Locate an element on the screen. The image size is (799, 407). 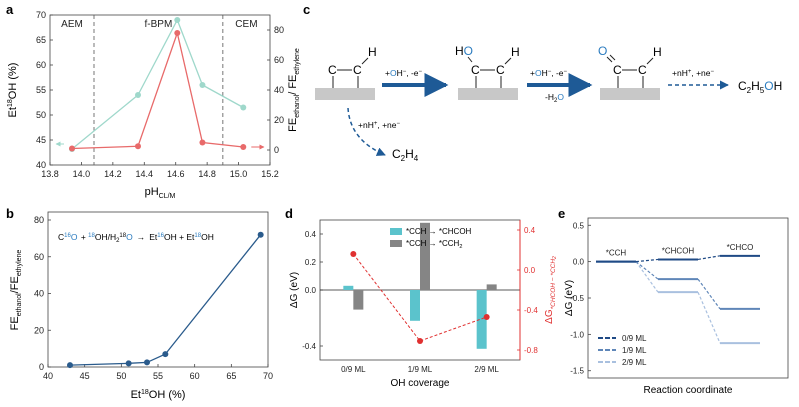
diff-line is located at coordinates (419, 297).